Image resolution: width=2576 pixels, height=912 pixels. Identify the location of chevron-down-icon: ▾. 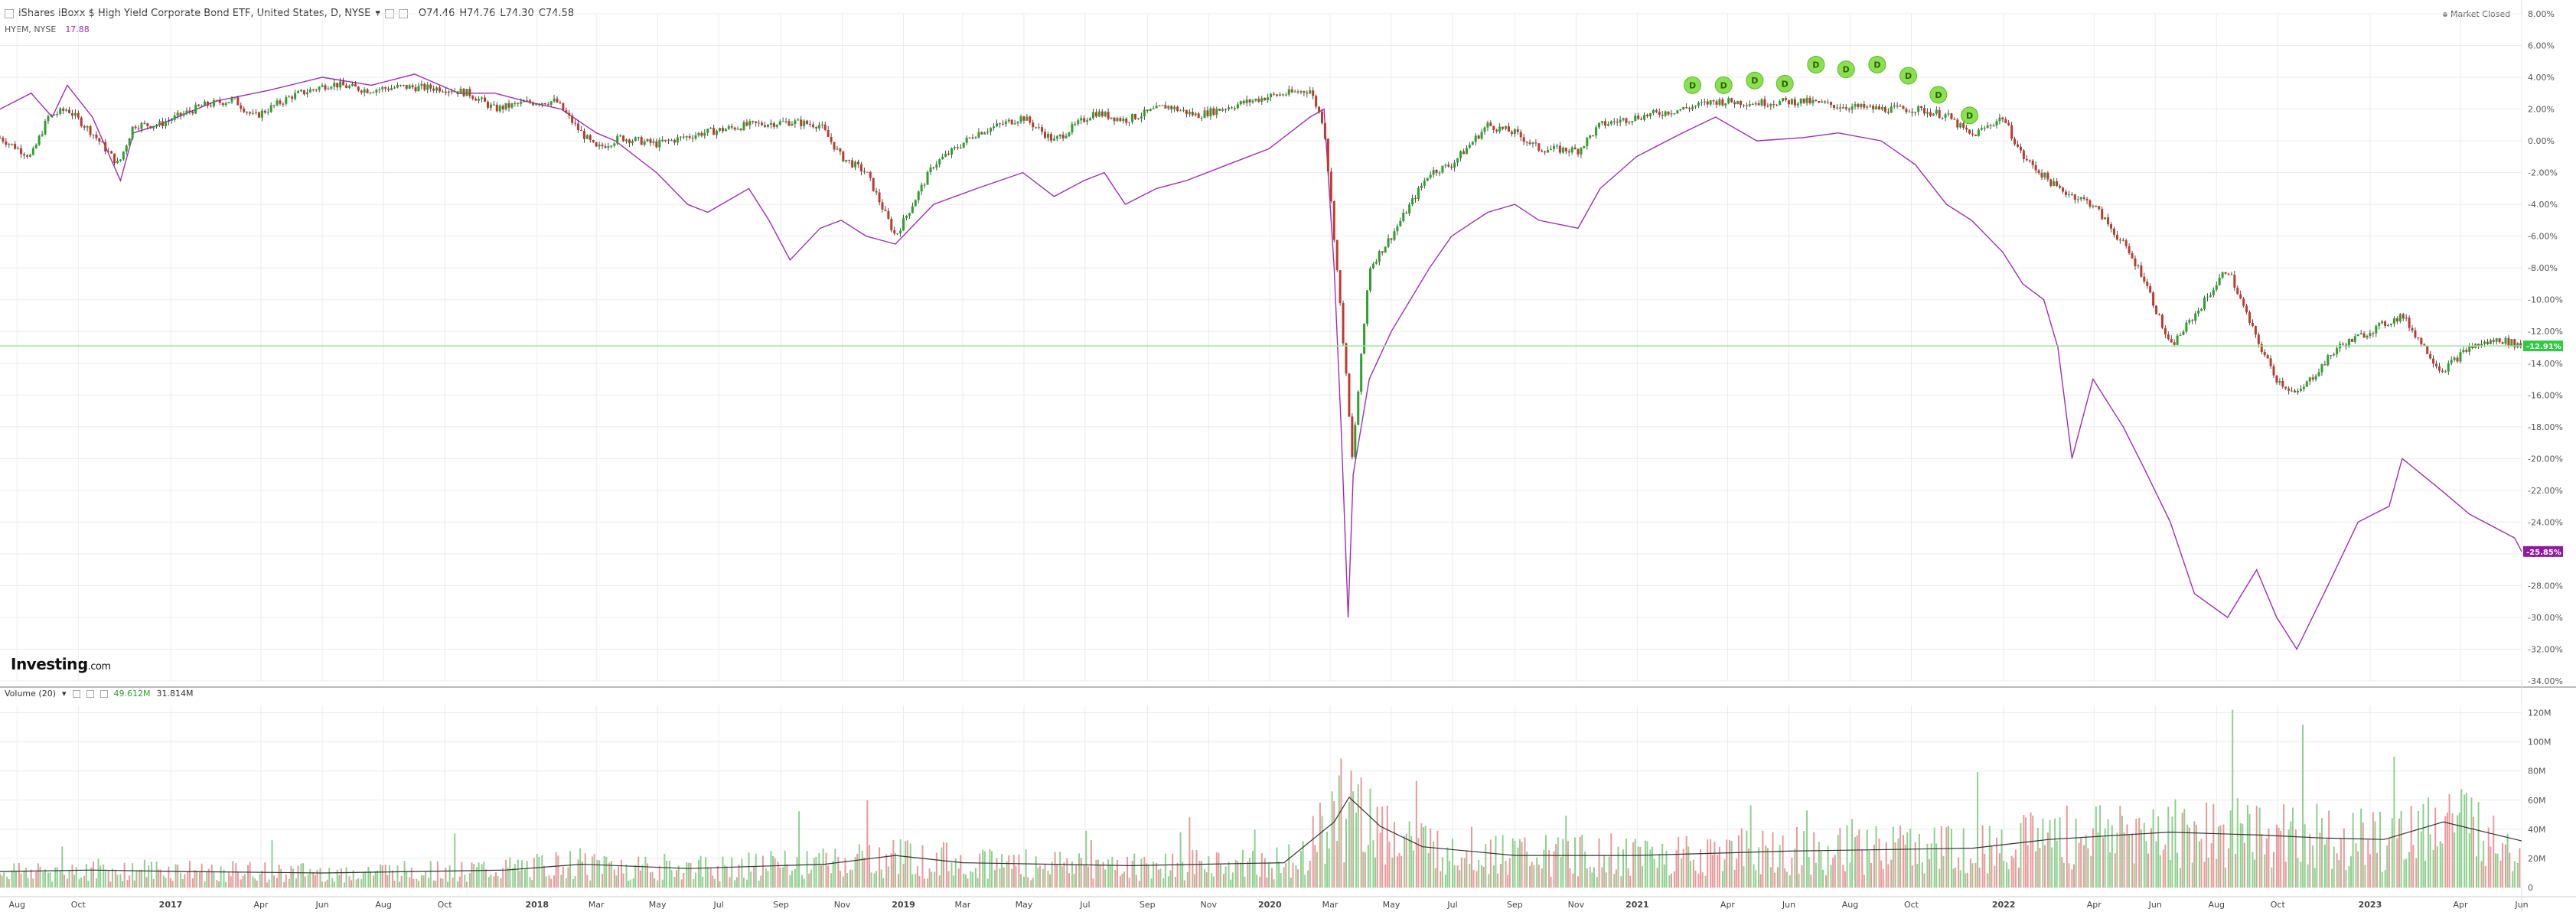
(64, 694).